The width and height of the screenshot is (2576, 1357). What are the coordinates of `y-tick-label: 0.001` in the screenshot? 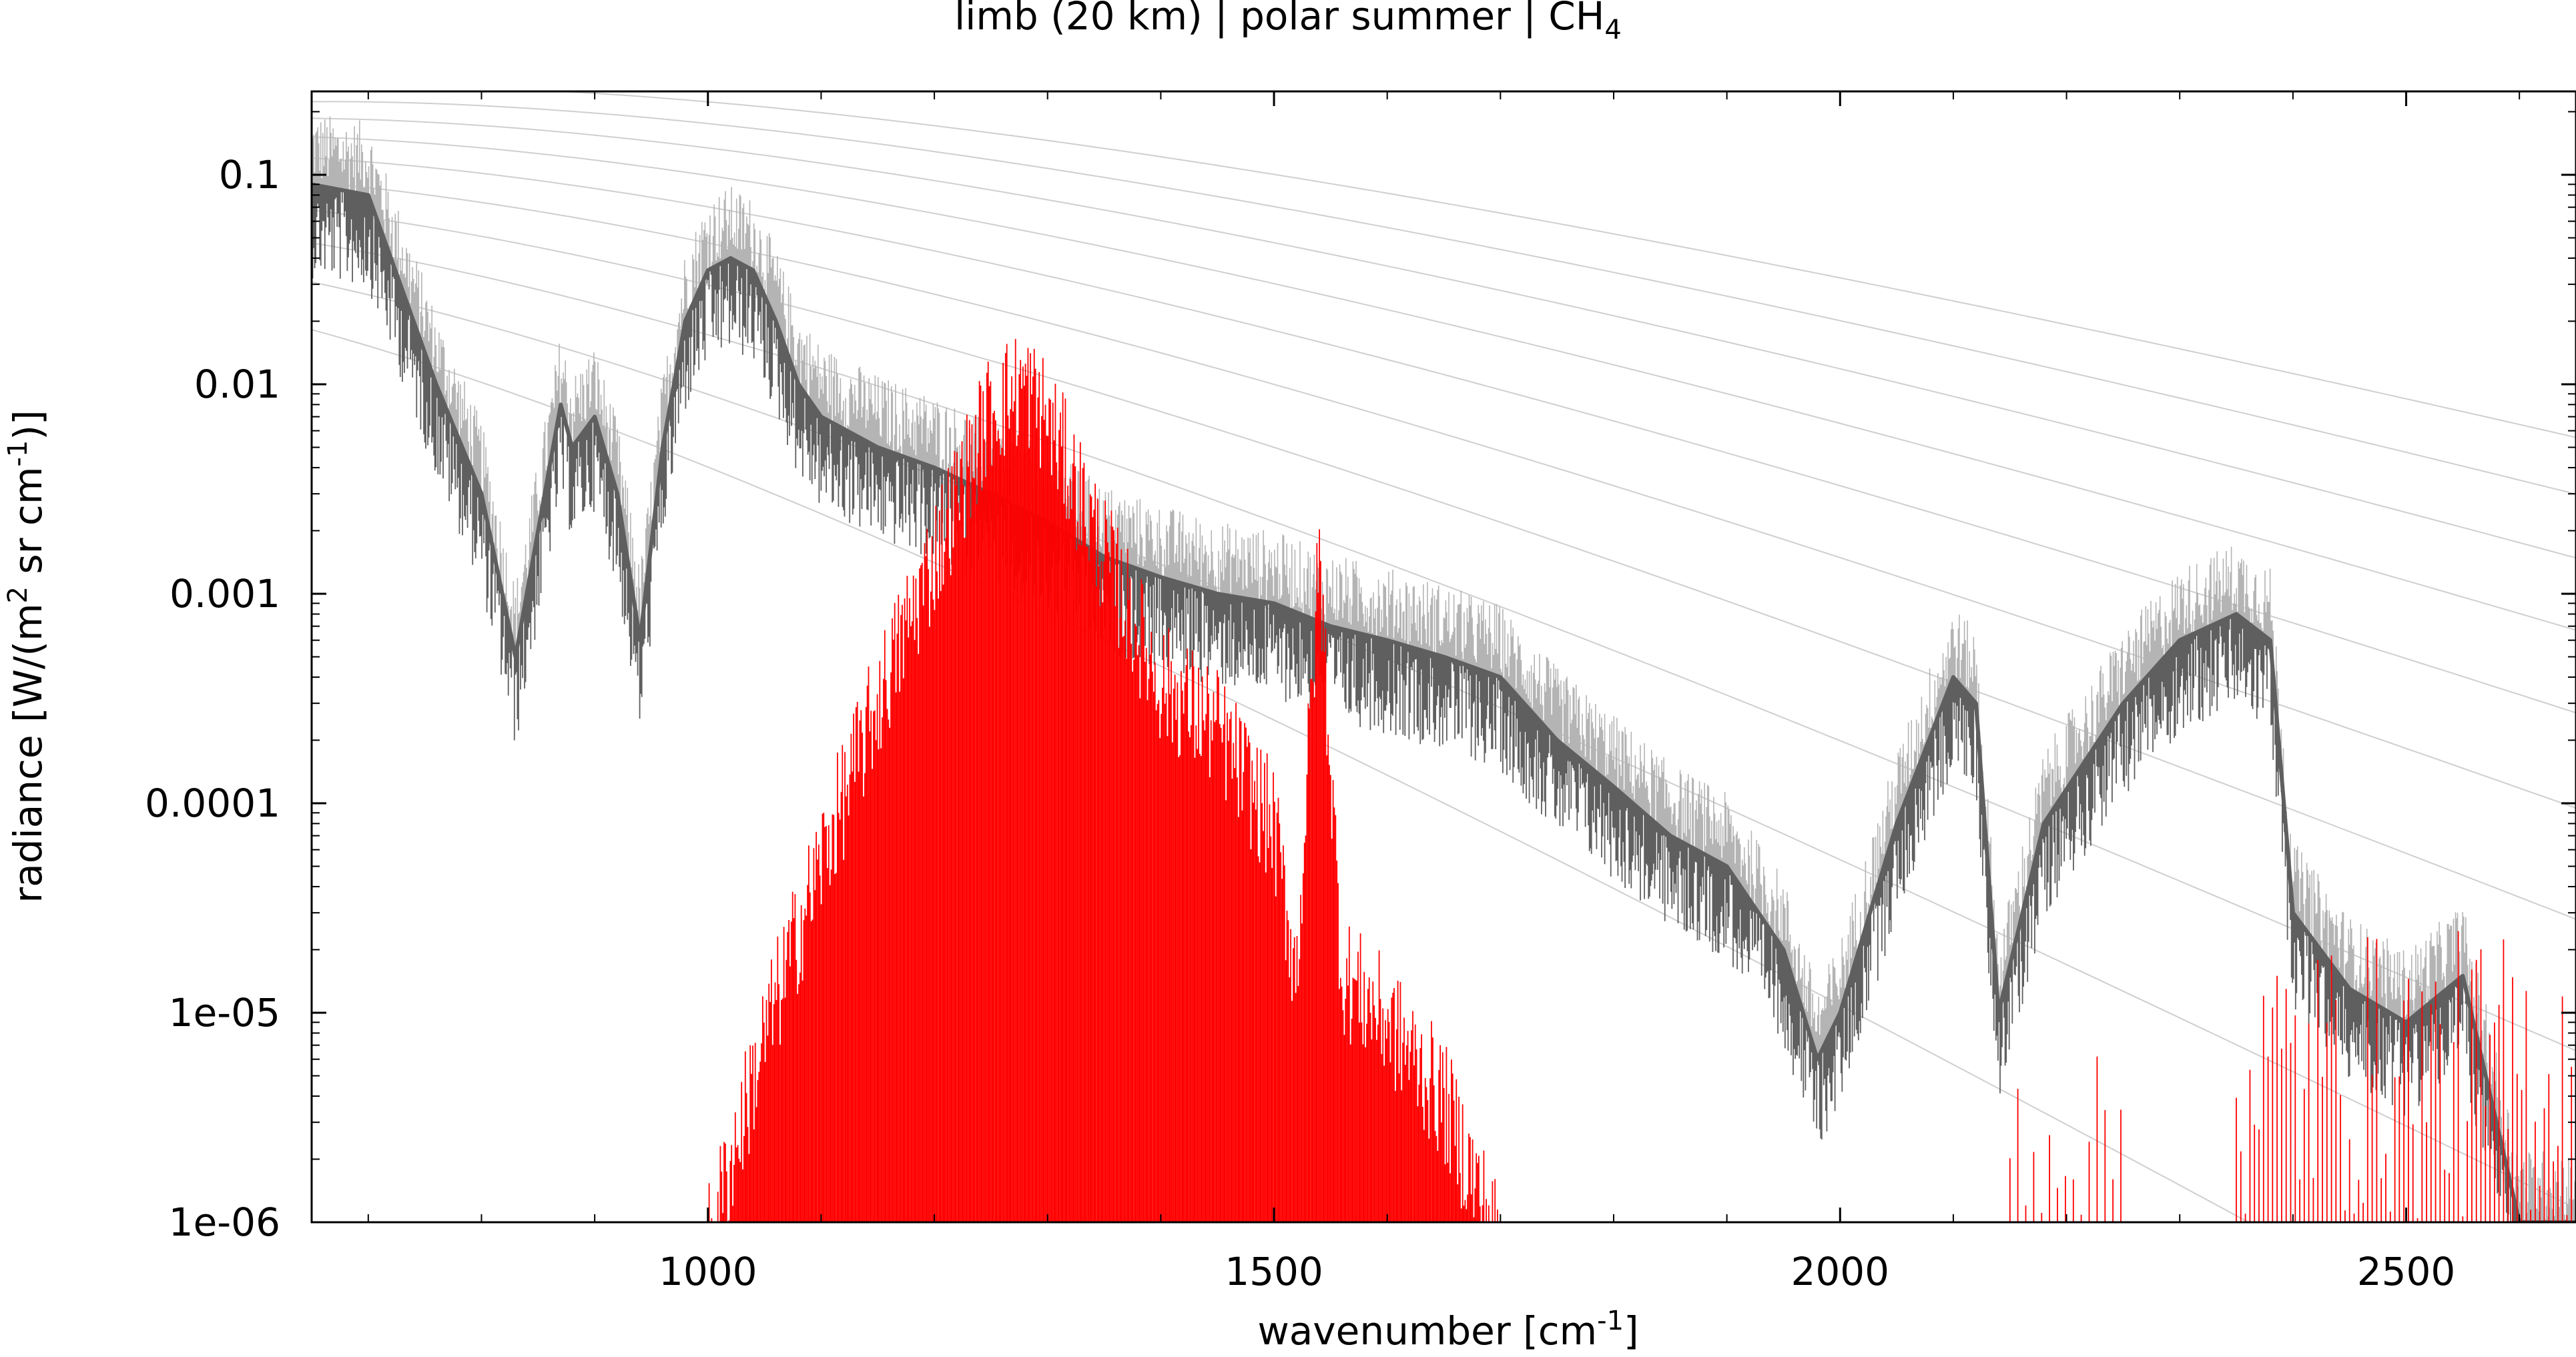 It's located at (225, 593).